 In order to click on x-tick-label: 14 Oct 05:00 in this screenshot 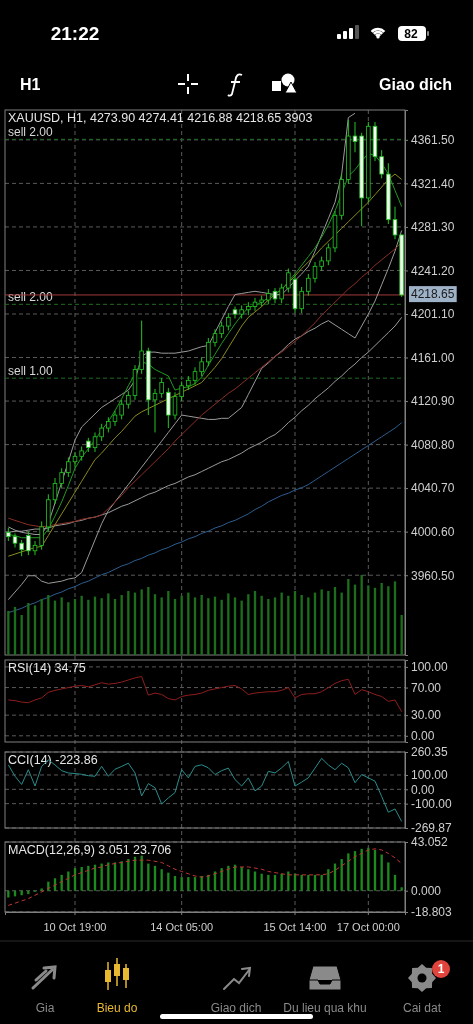, I will do `click(182, 927)`.